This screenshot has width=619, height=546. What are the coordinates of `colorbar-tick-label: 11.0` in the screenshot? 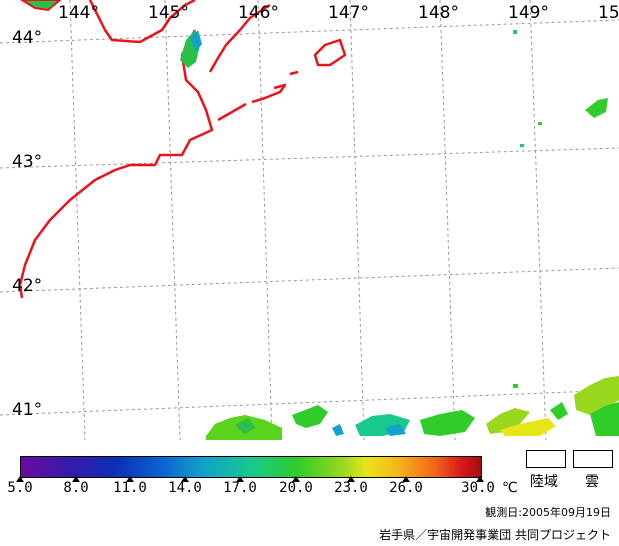 It's located at (130, 488).